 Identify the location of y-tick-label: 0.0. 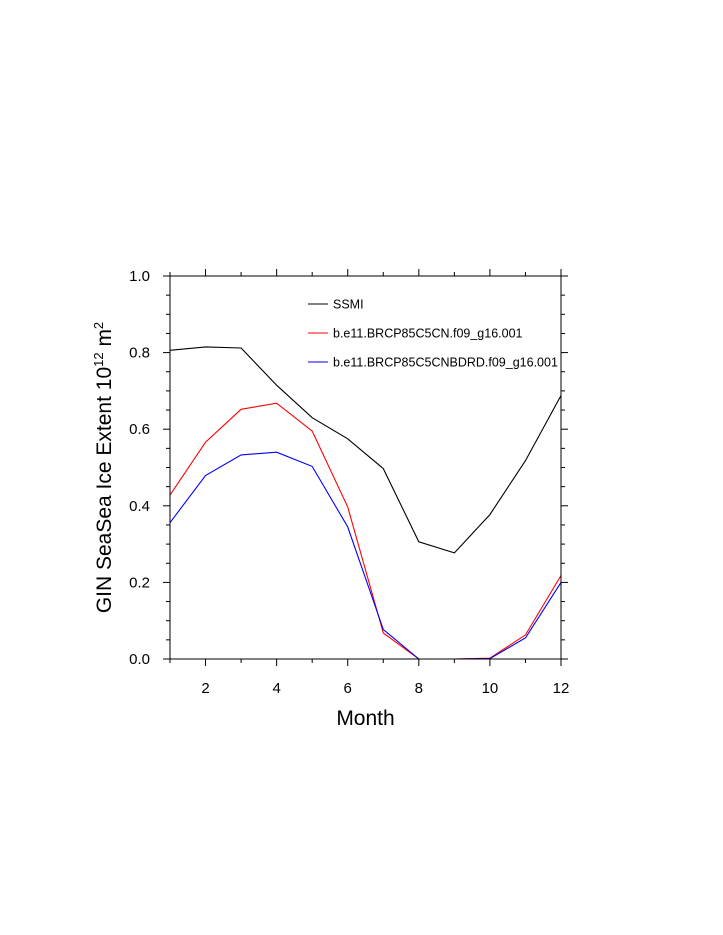
(139, 659).